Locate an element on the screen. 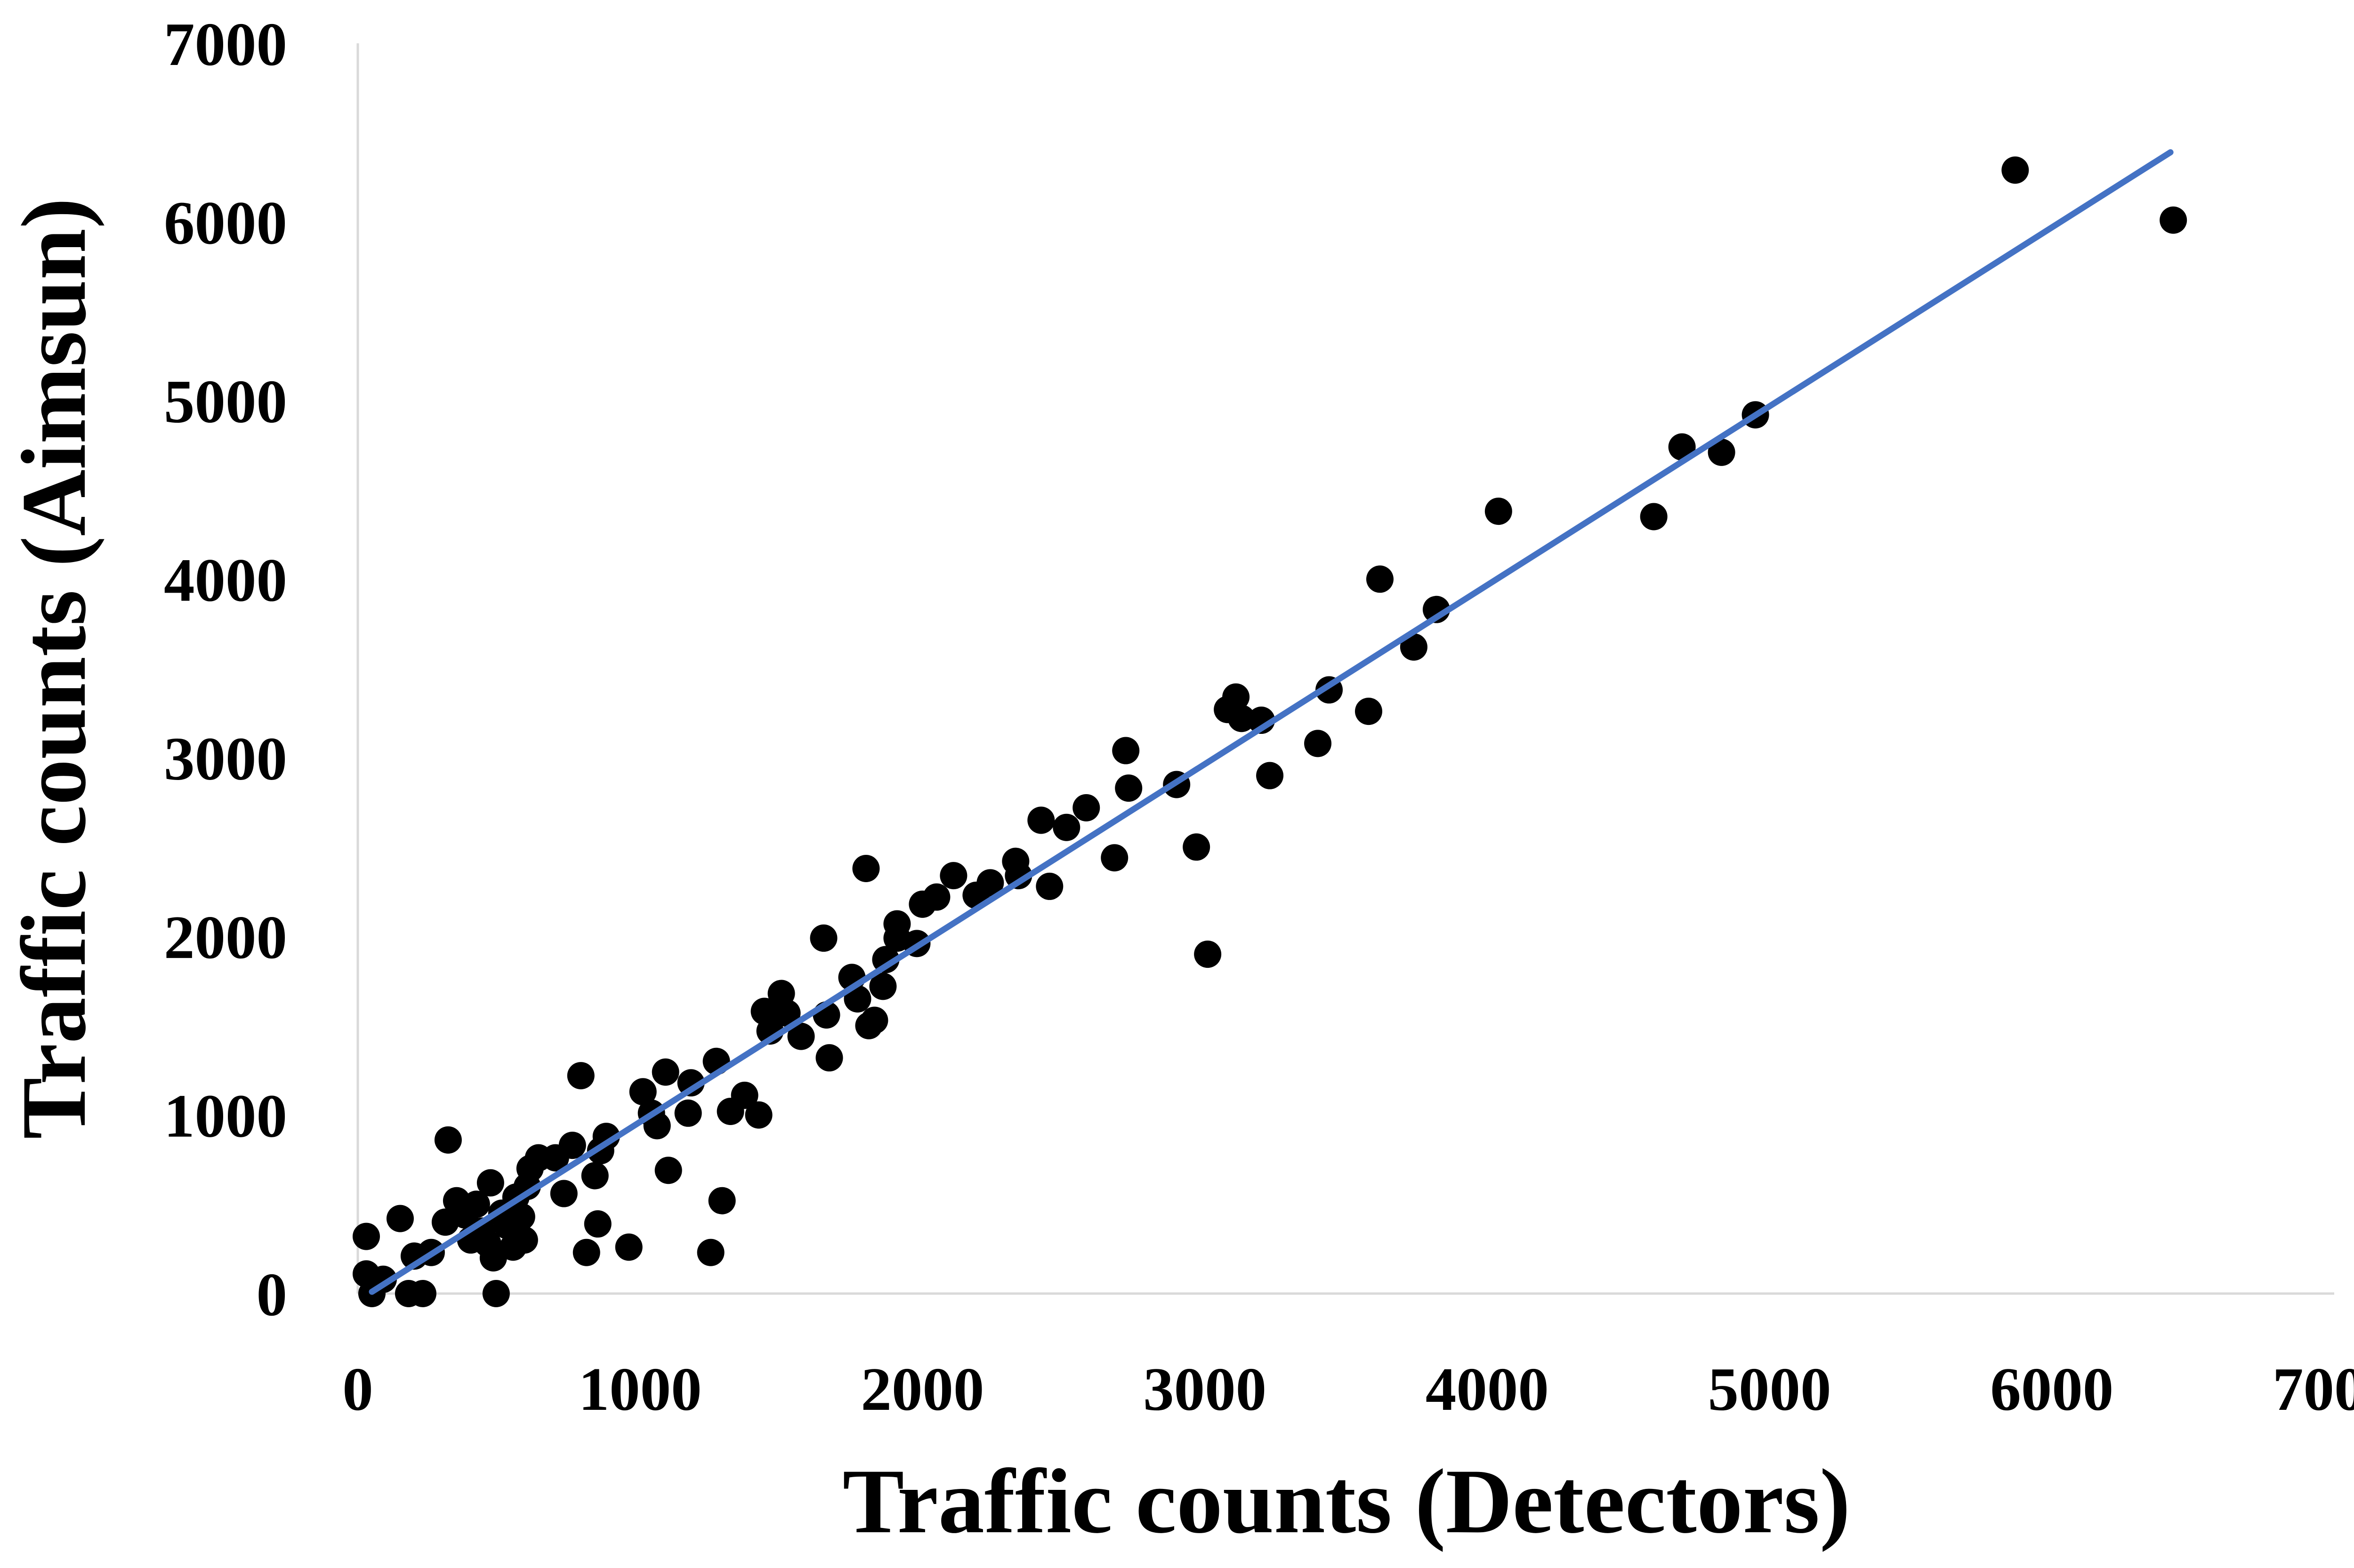  x-tick-label: 5000 is located at coordinates (1769, 1389).